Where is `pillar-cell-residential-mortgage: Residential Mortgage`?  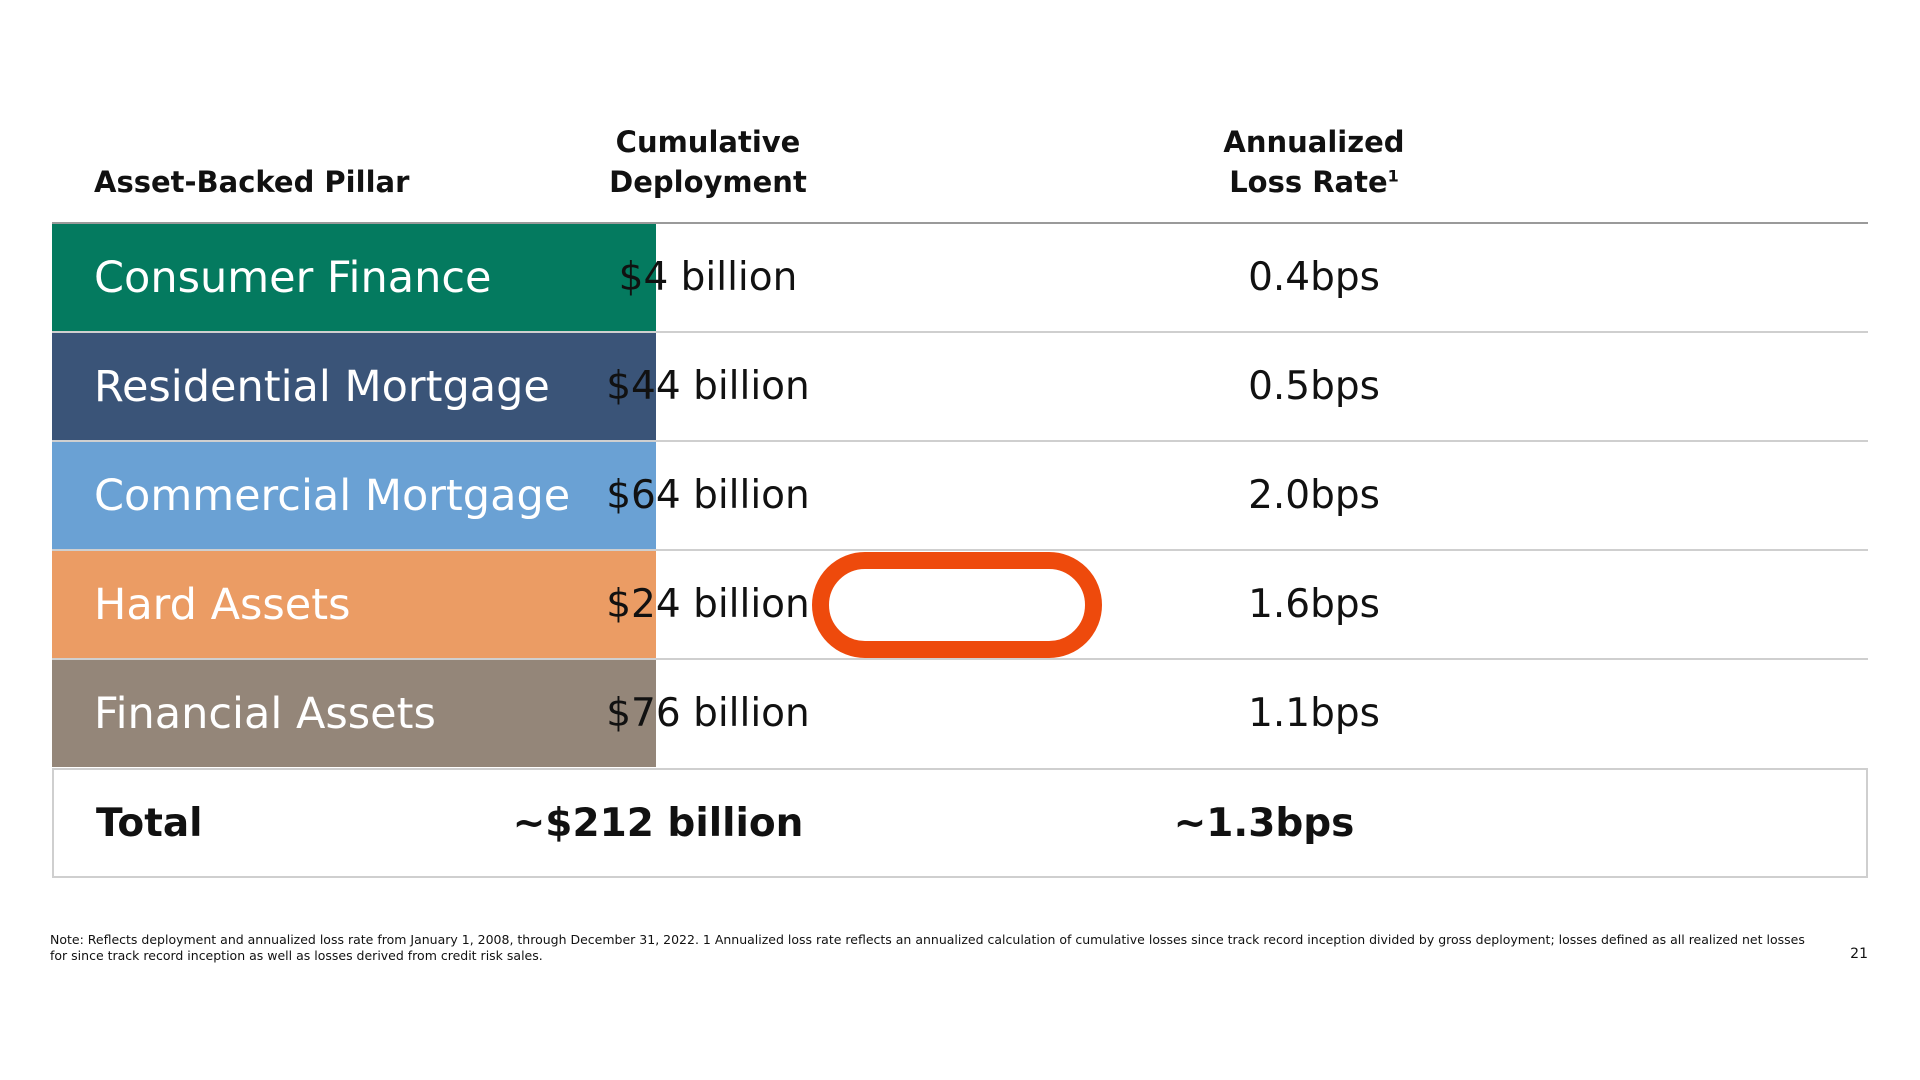 pillar-cell-residential-mortgage: Residential Mortgage is located at coordinates (354, 386).